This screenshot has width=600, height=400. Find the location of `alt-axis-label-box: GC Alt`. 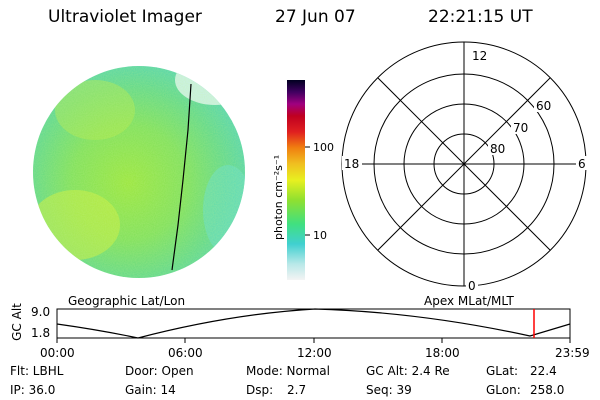

alt-axis-label-box: GC Alt is located at coordinates (15, 323).